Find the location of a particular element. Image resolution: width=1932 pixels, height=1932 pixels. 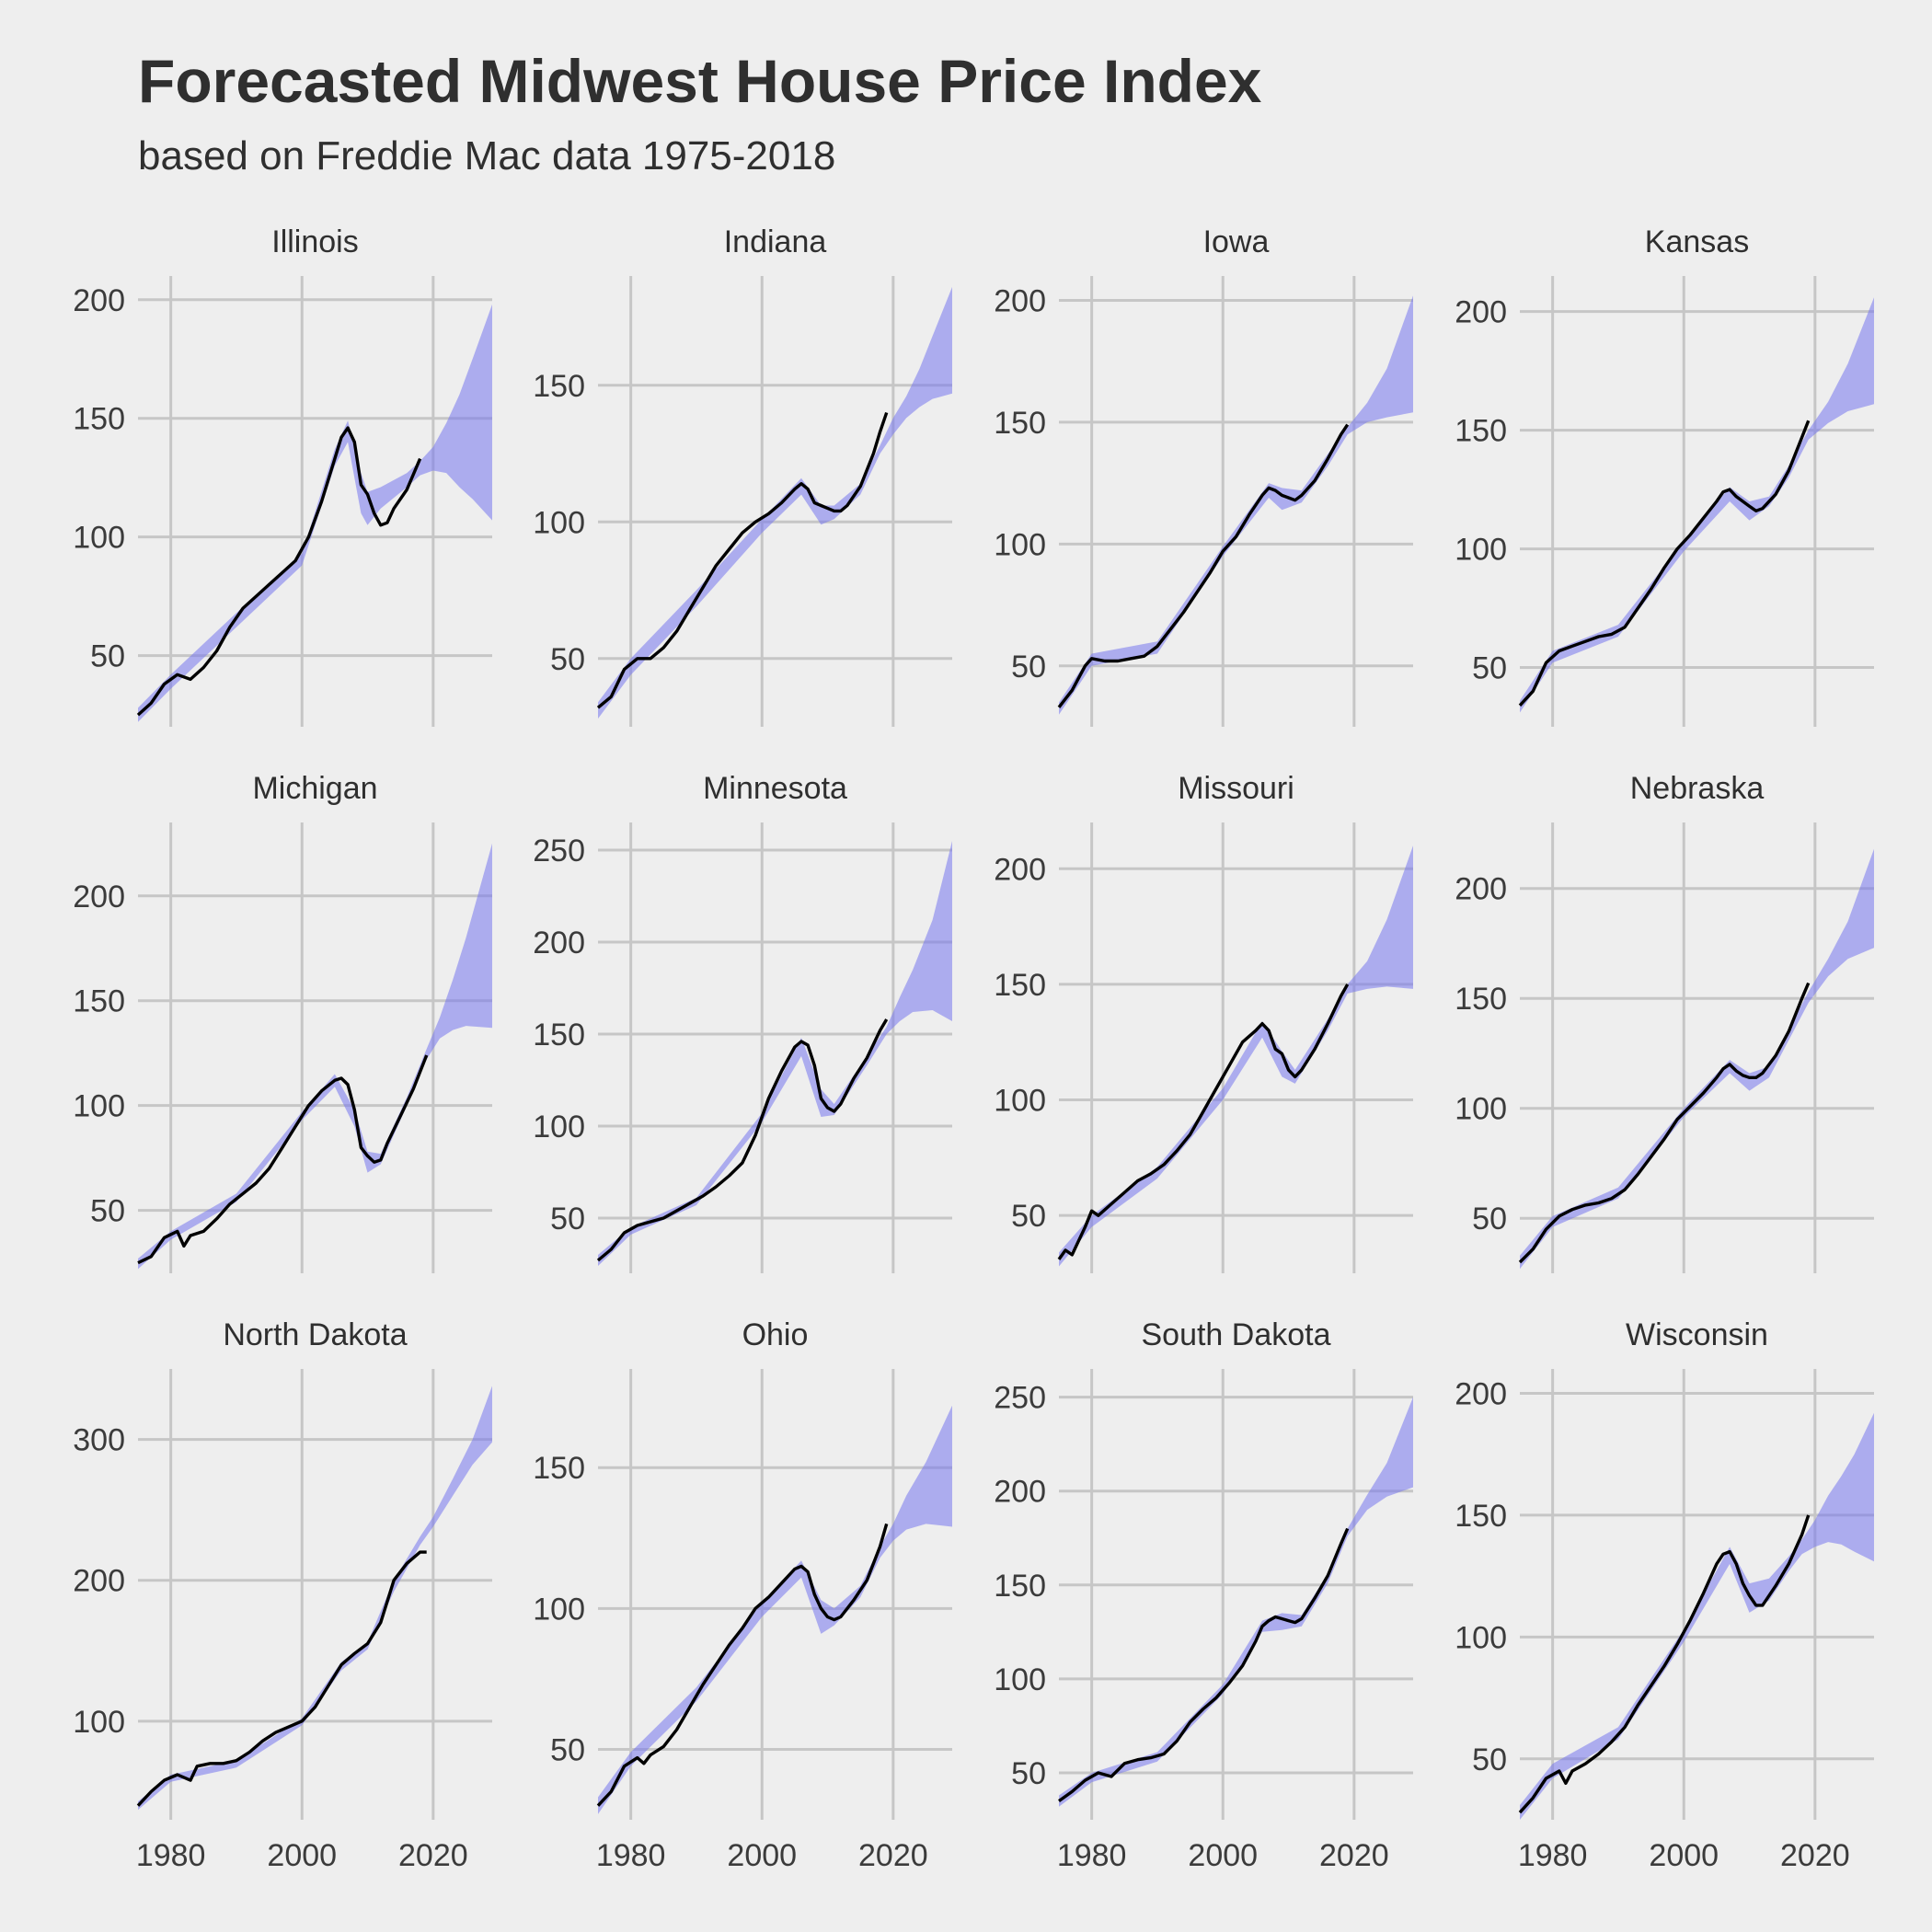

panel-north-dakota: North Dakota 100 200 300 1980 2000 2020 is located at coordinates (282, 1595).